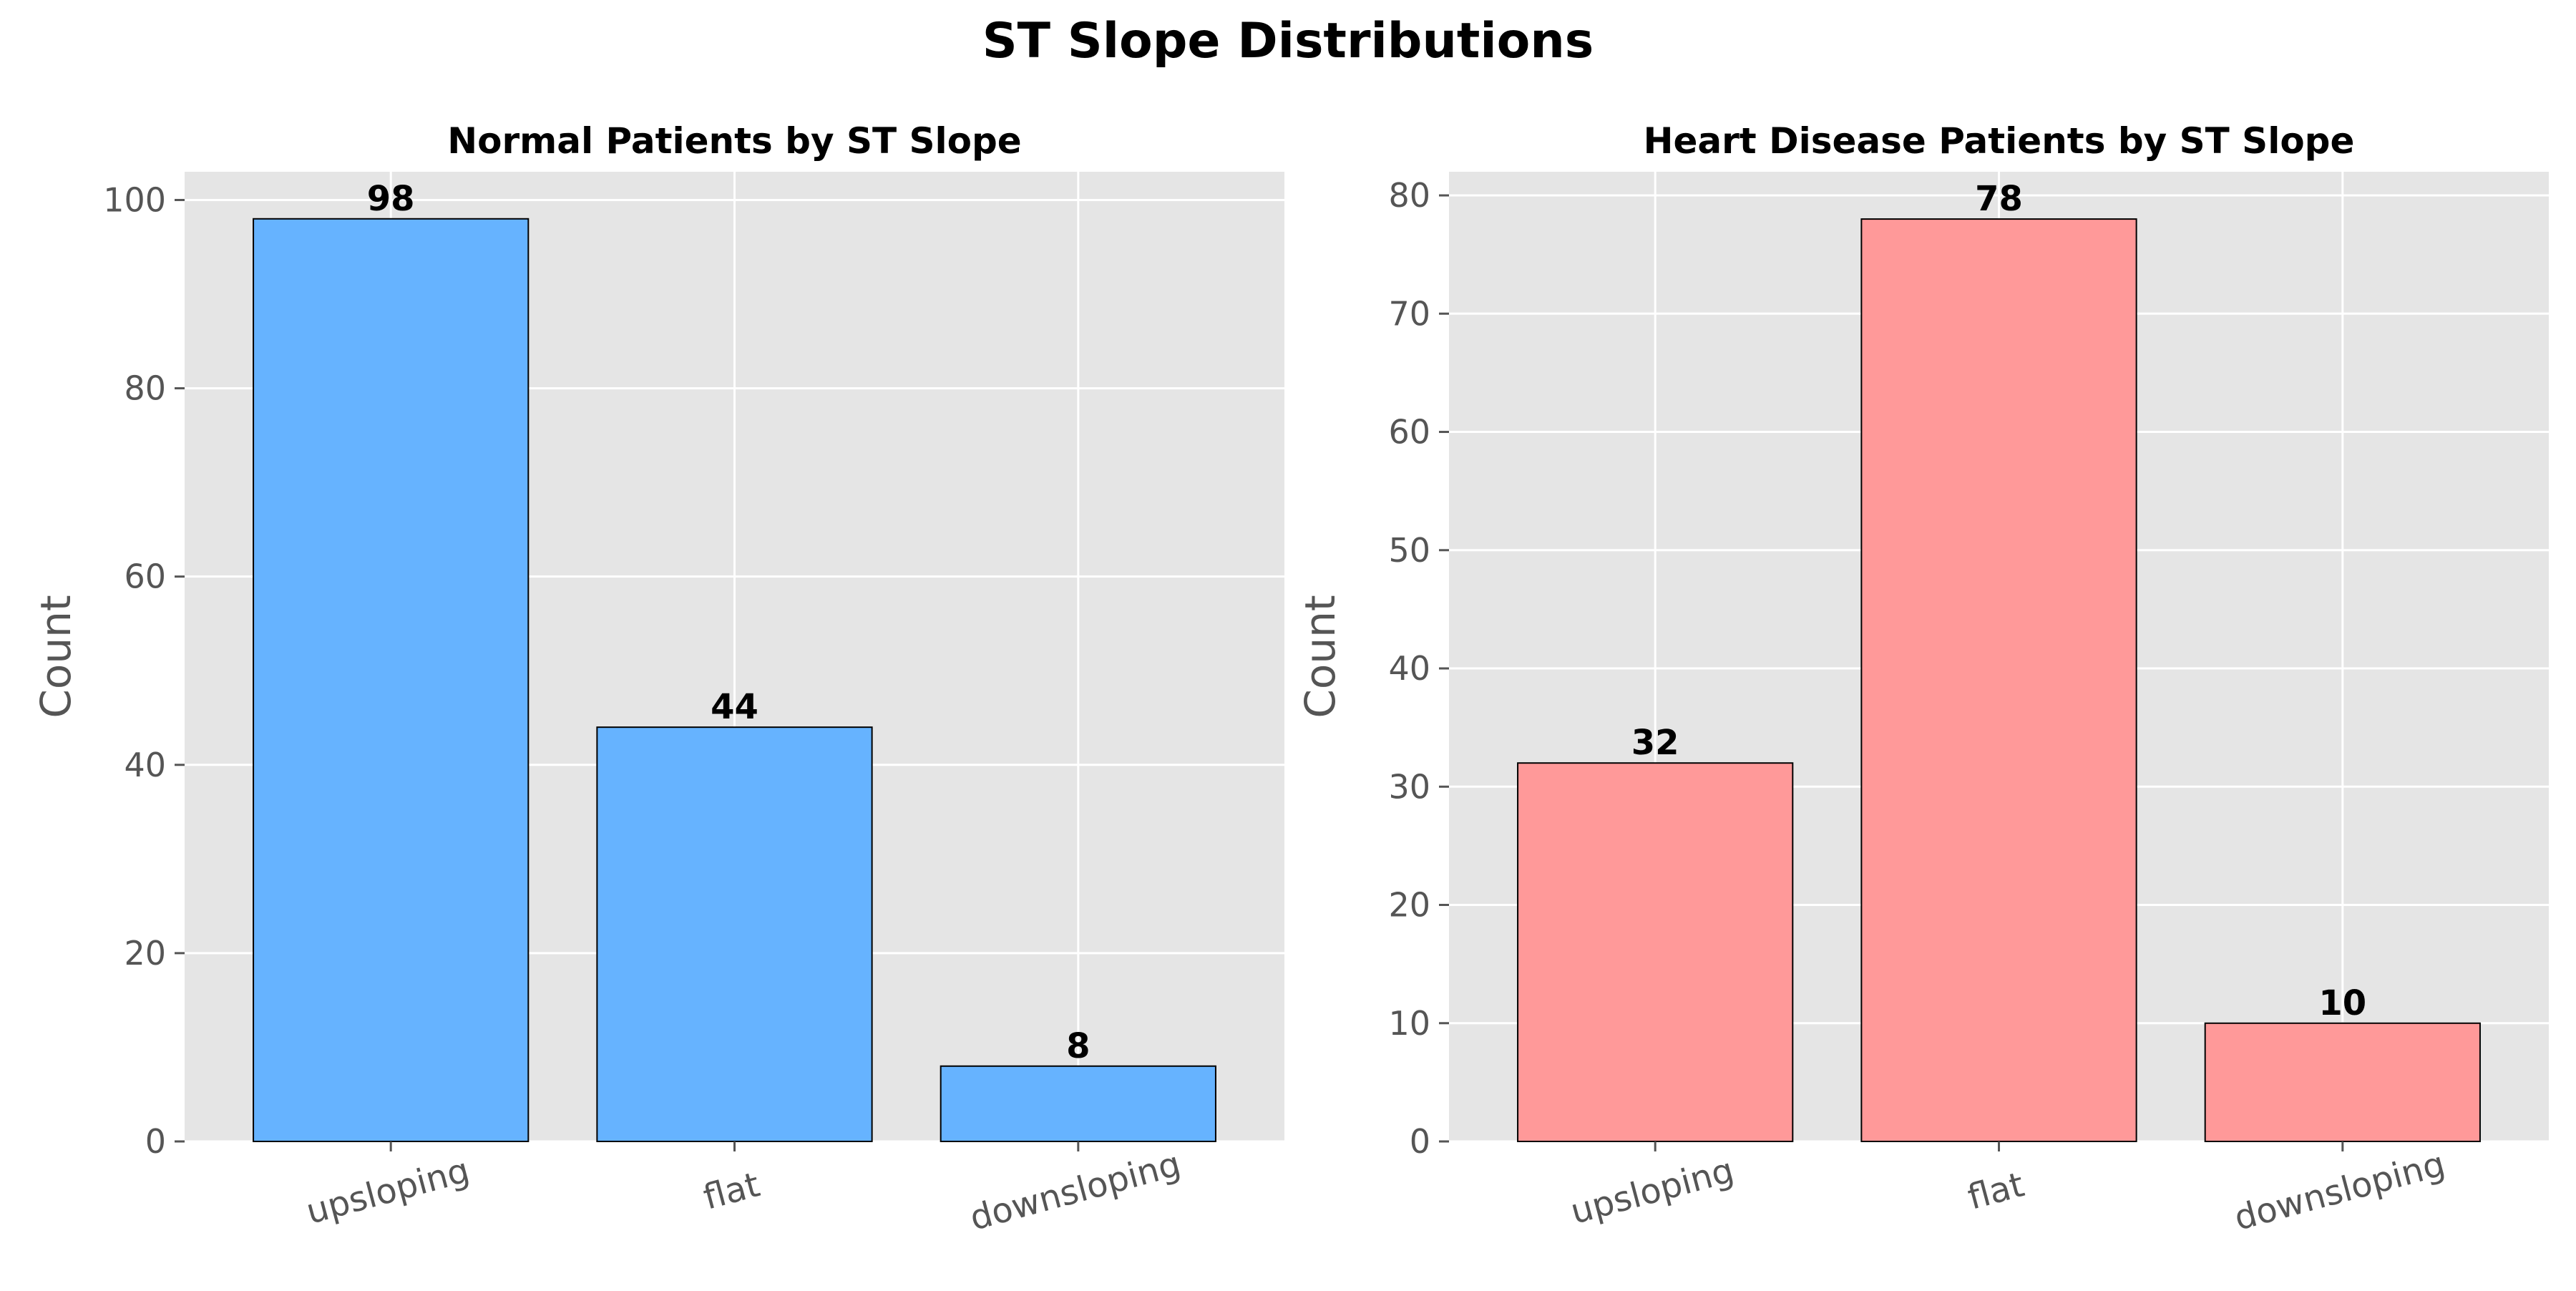 The image size is (2576, 1291). I want to click on data-label: 98, so click(391, 199).